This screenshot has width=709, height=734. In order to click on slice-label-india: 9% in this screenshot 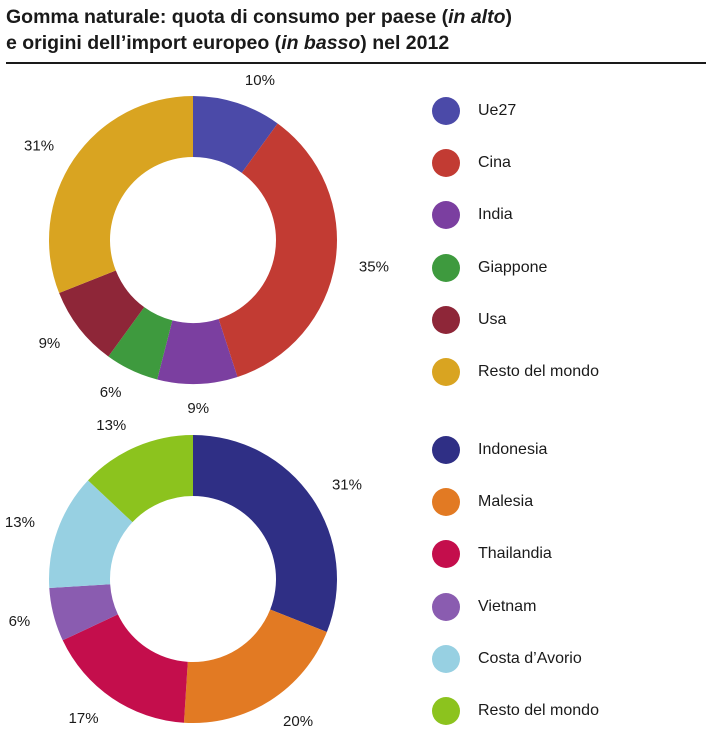, I will do `click(198, 408)`.